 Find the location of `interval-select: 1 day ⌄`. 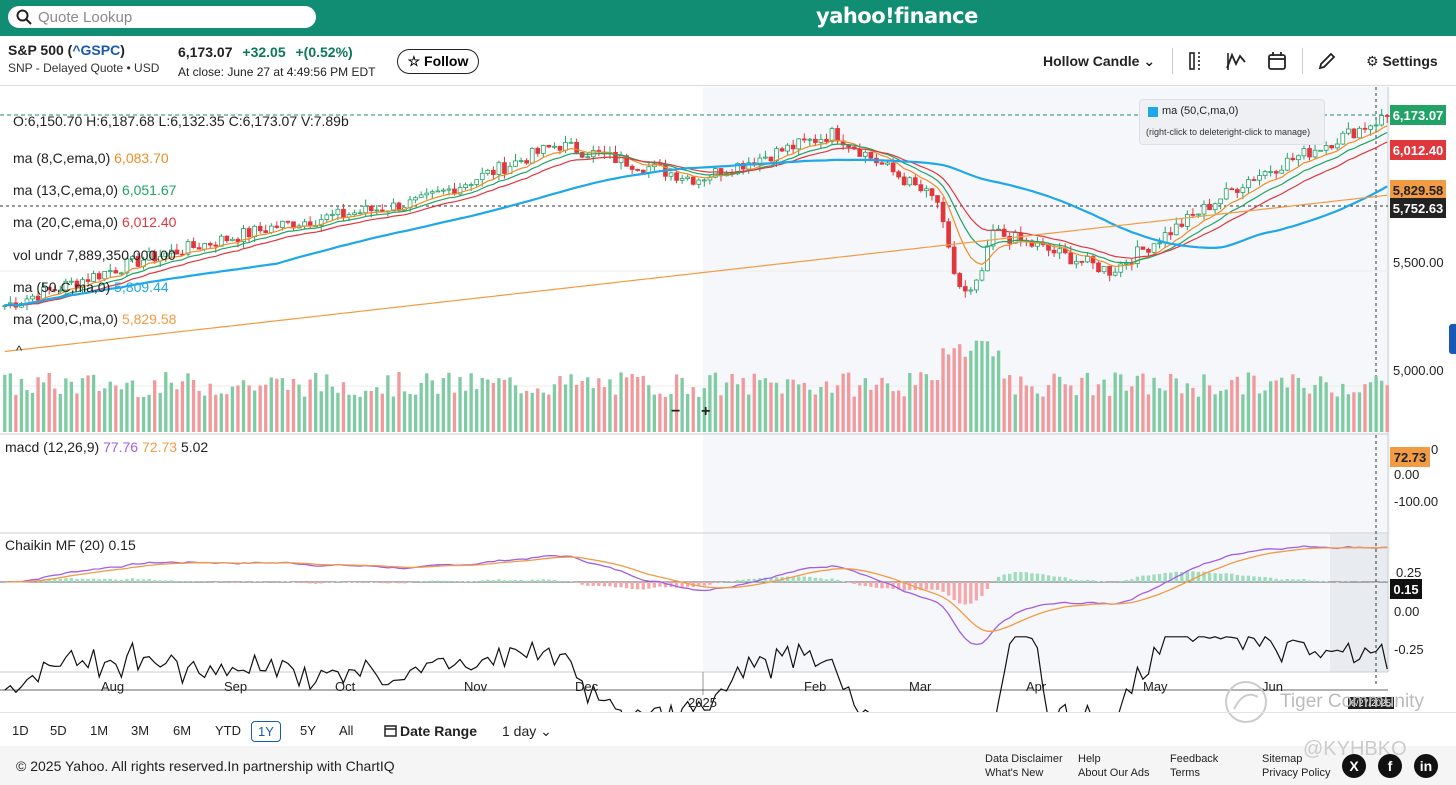

interval-select: 1 day ⌄ is located at coordinates (527, 731).